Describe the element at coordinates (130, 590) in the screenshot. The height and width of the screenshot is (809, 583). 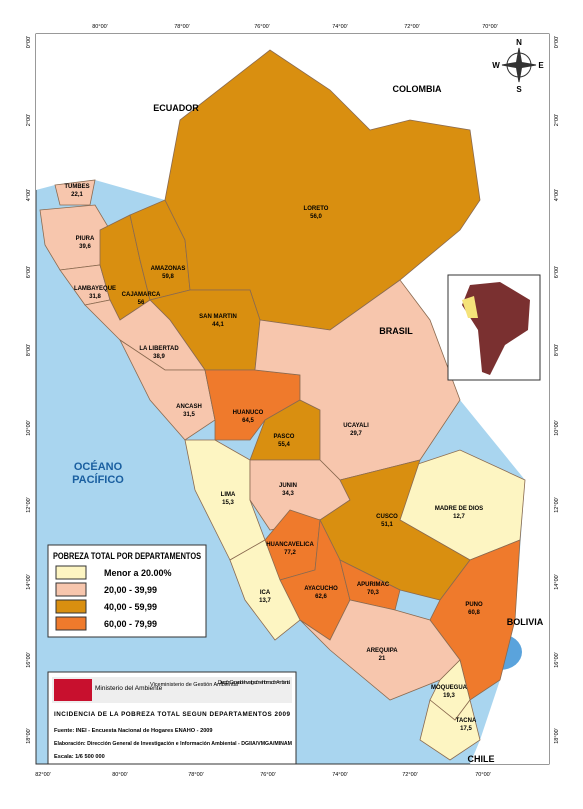
I see `legend-label: 20,00 - 39,99` at that location.